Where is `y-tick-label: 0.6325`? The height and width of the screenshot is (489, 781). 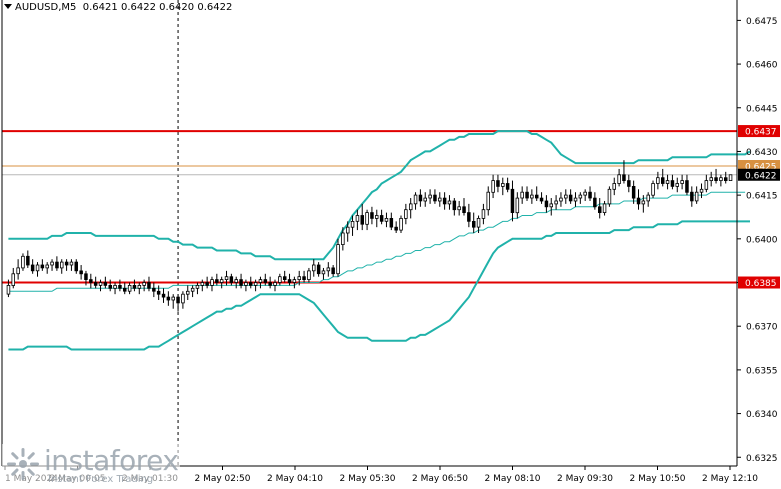
y-tick-label: 0.6325 is located at coordinates (762, 459).